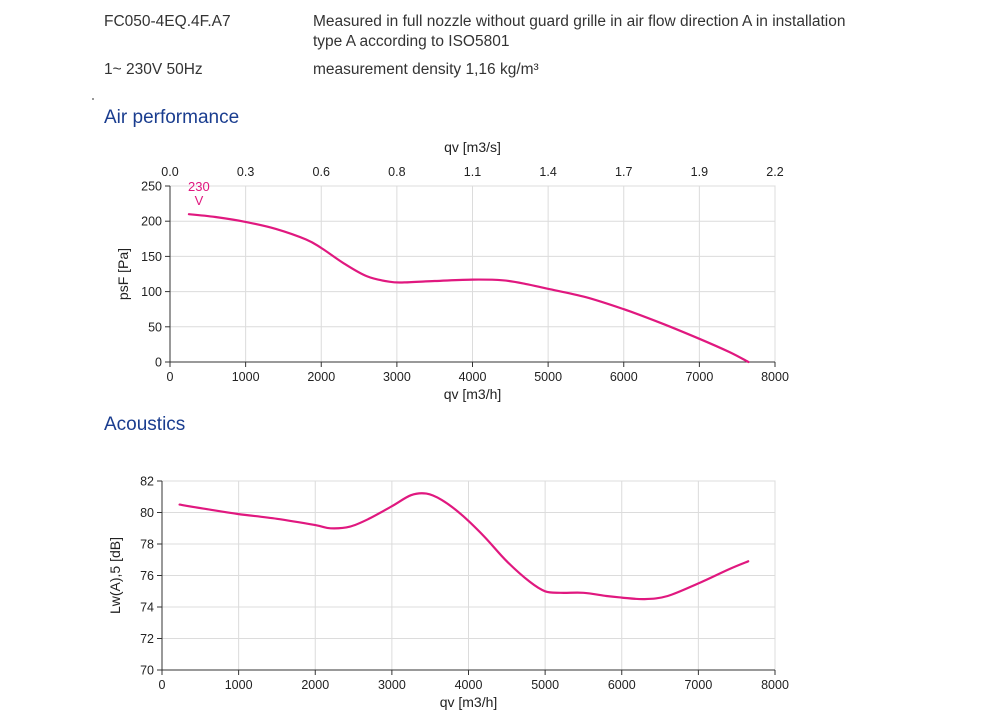 This screenshot has height=723, width=1000. Describe the element at coordinates (774, 172) in the screenshot. I see `air-chart-x2-tick-label: 2.2` at that location.